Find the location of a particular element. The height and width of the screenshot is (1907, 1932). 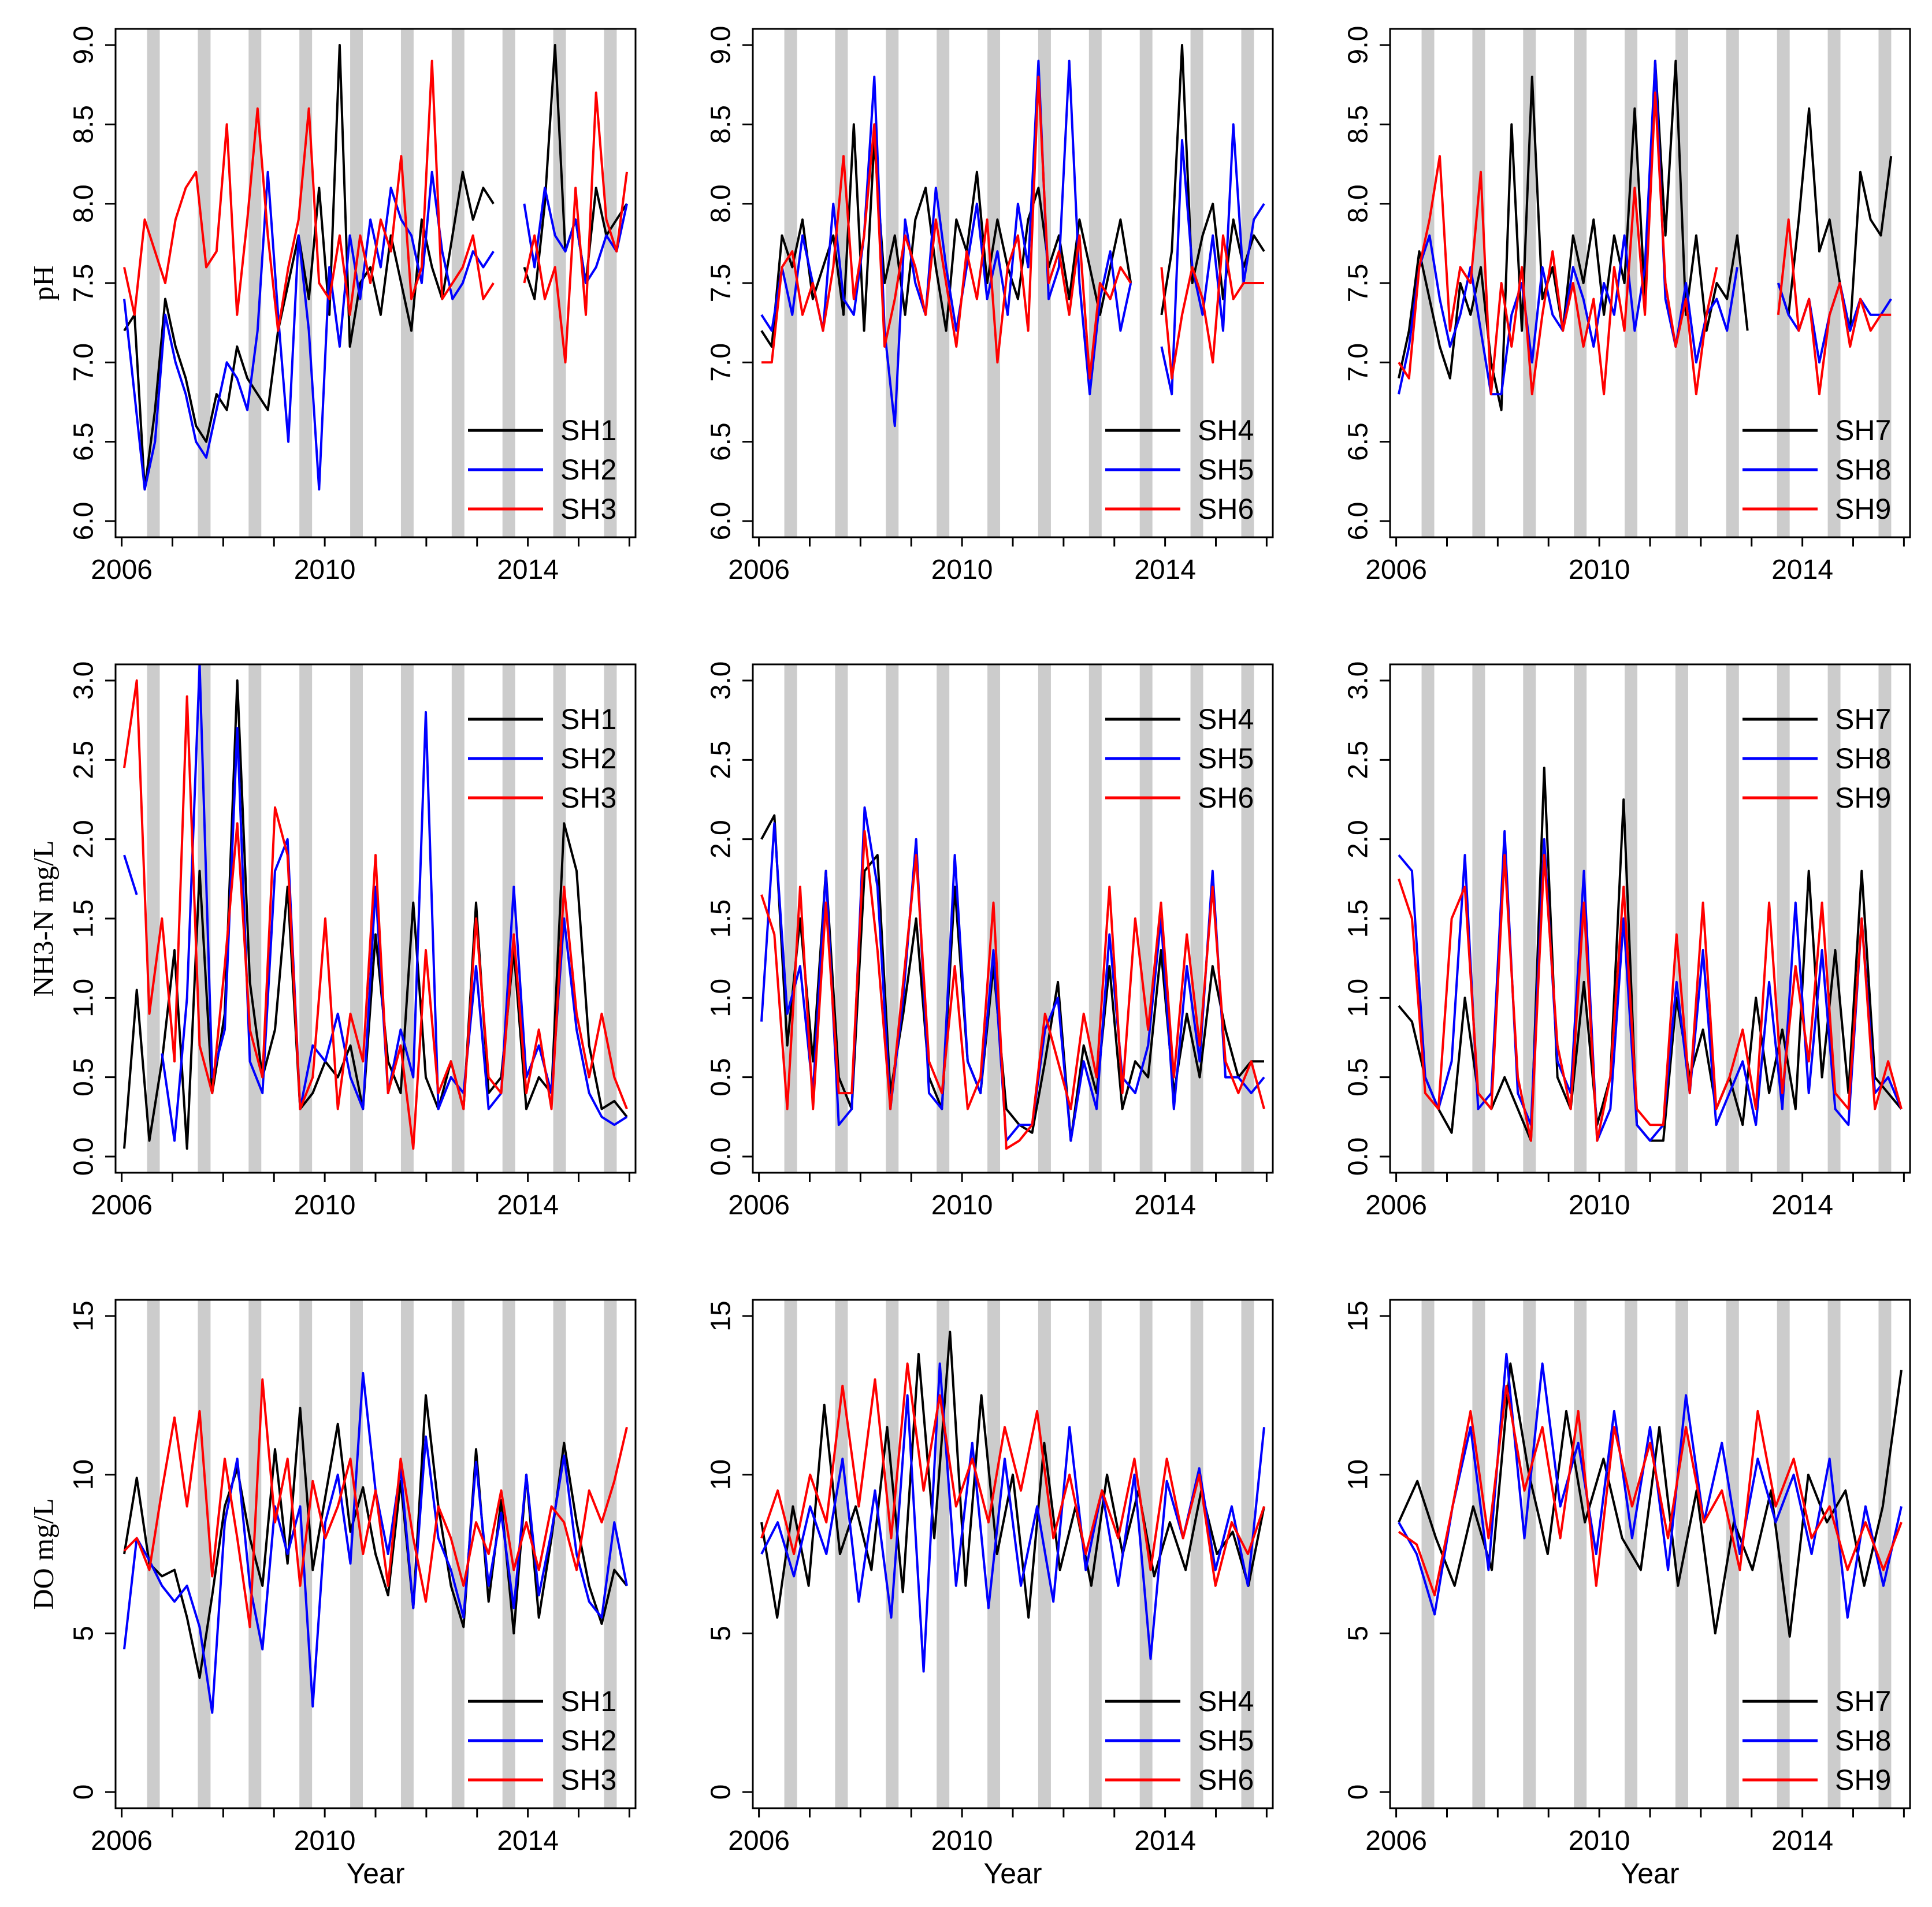

x-axis-title: Year is located at coordinates (1012, 1874).